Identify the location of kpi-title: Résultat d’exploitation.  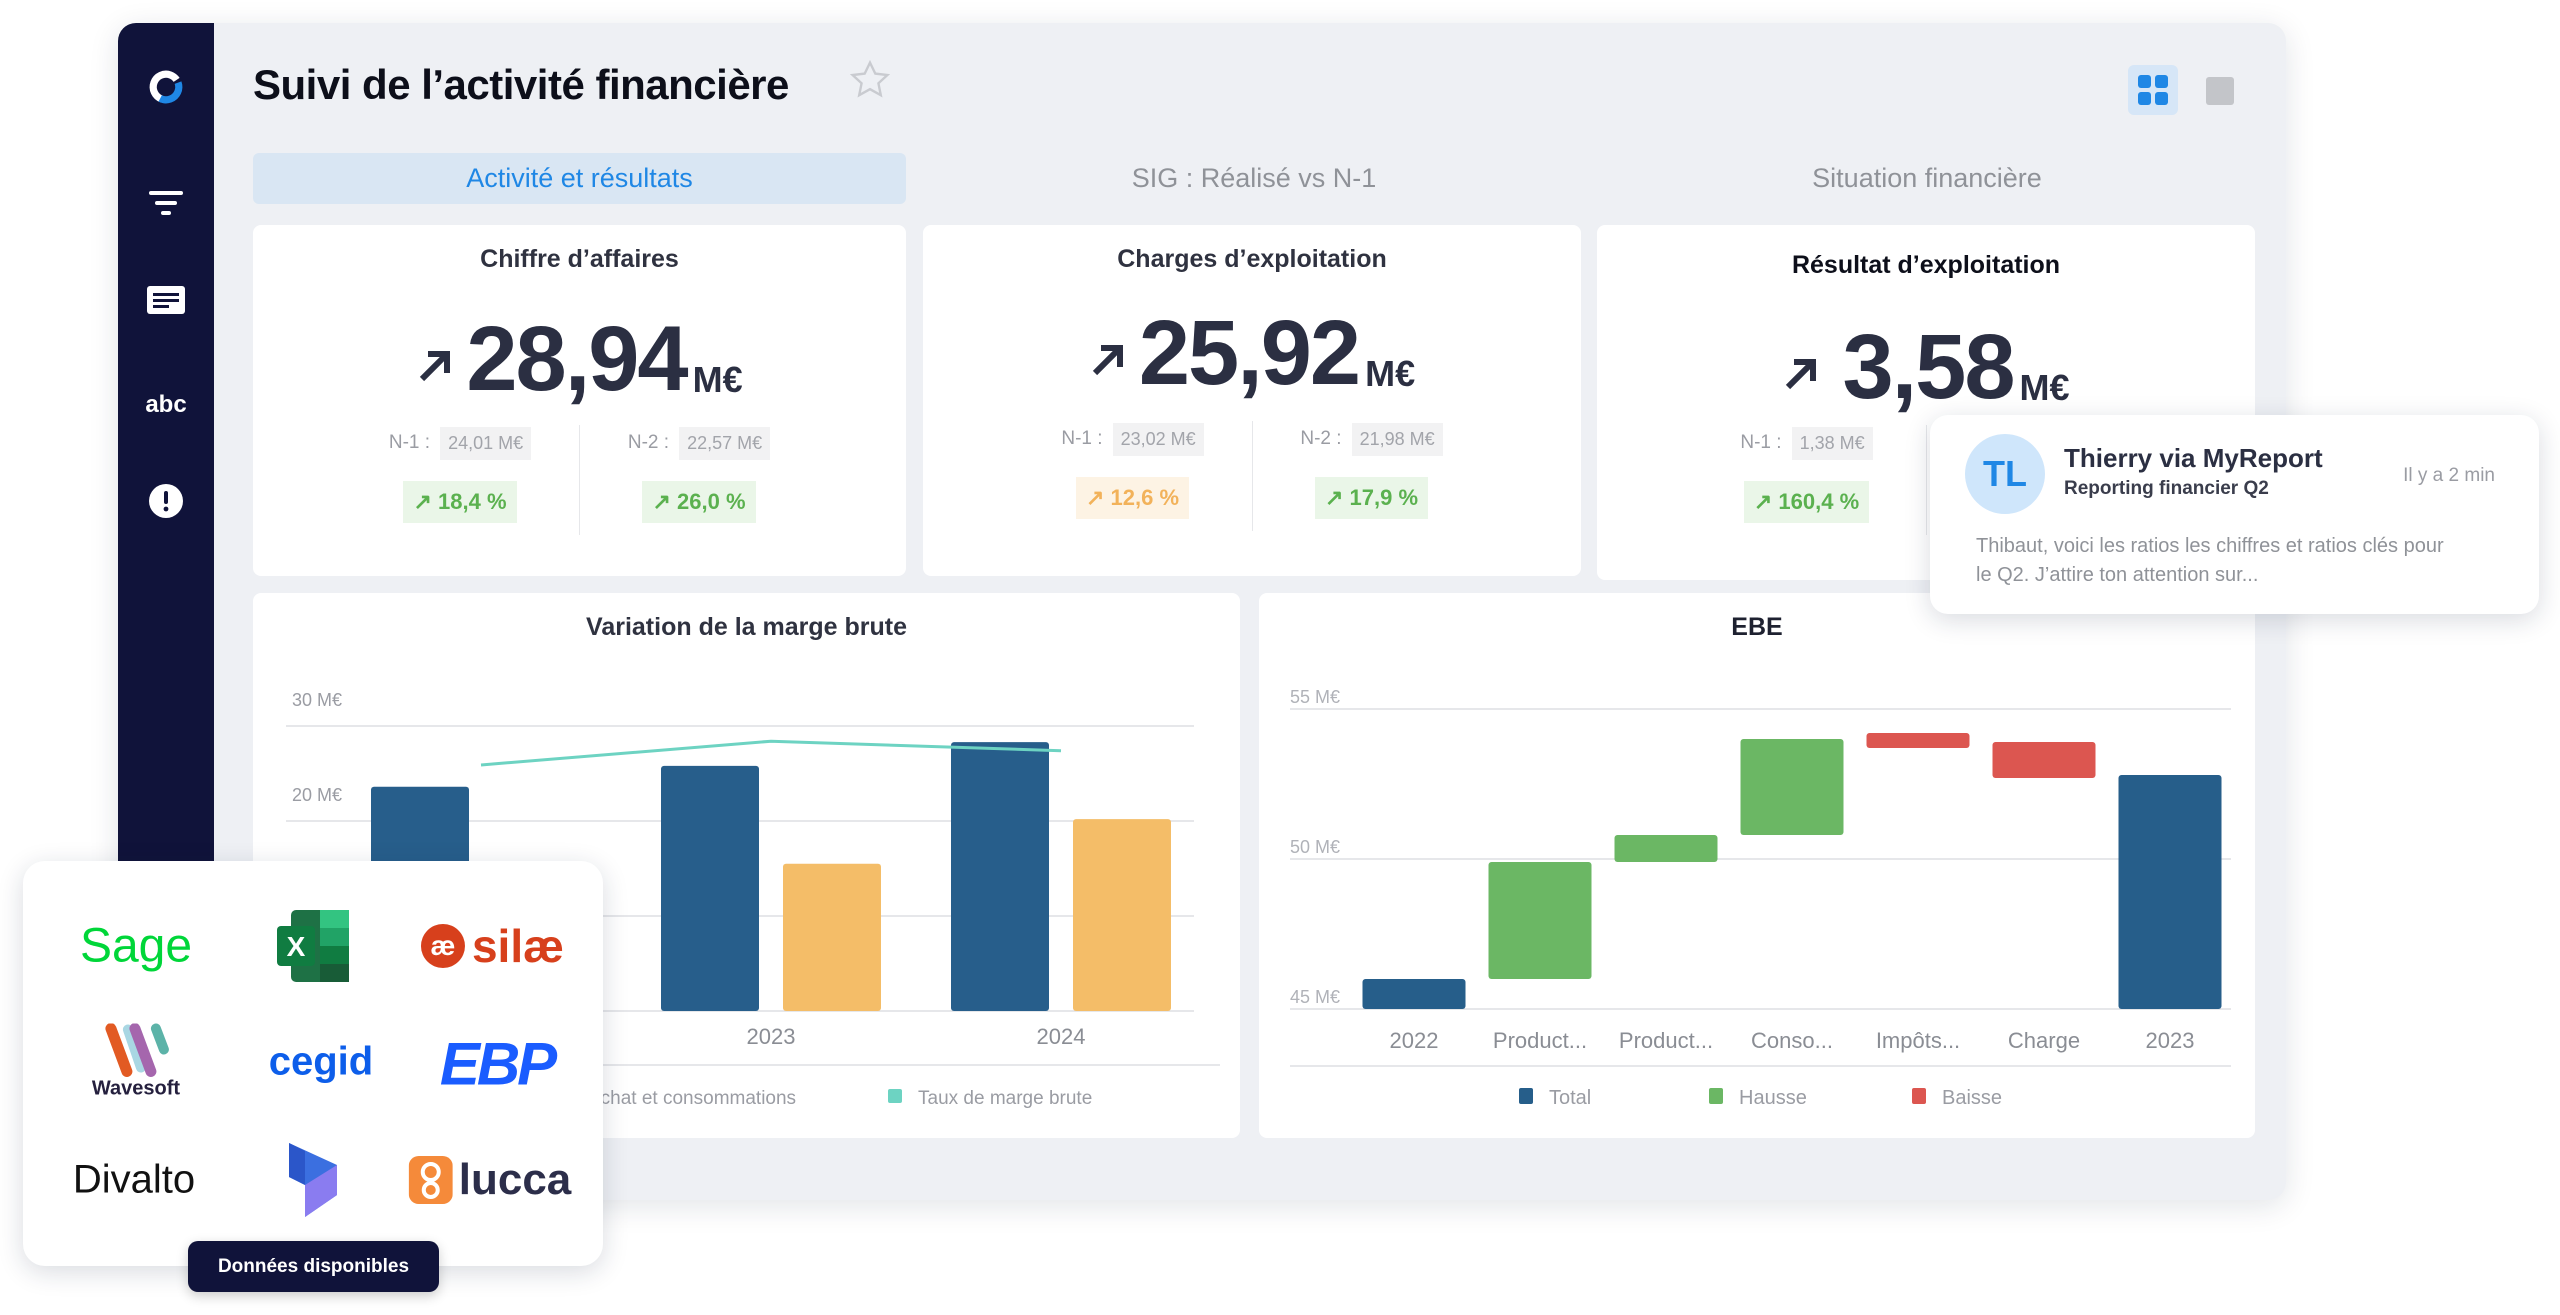
(1926, 265).